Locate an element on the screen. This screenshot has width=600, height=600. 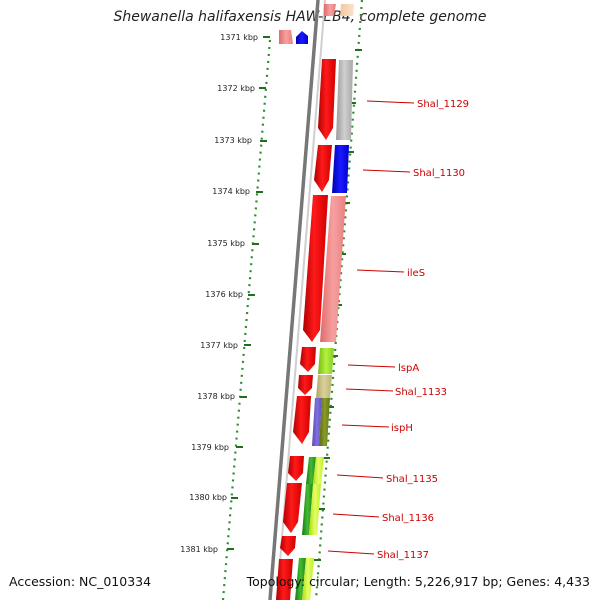
tick-label: 1376 kbp is located at coordinates (224, 294).